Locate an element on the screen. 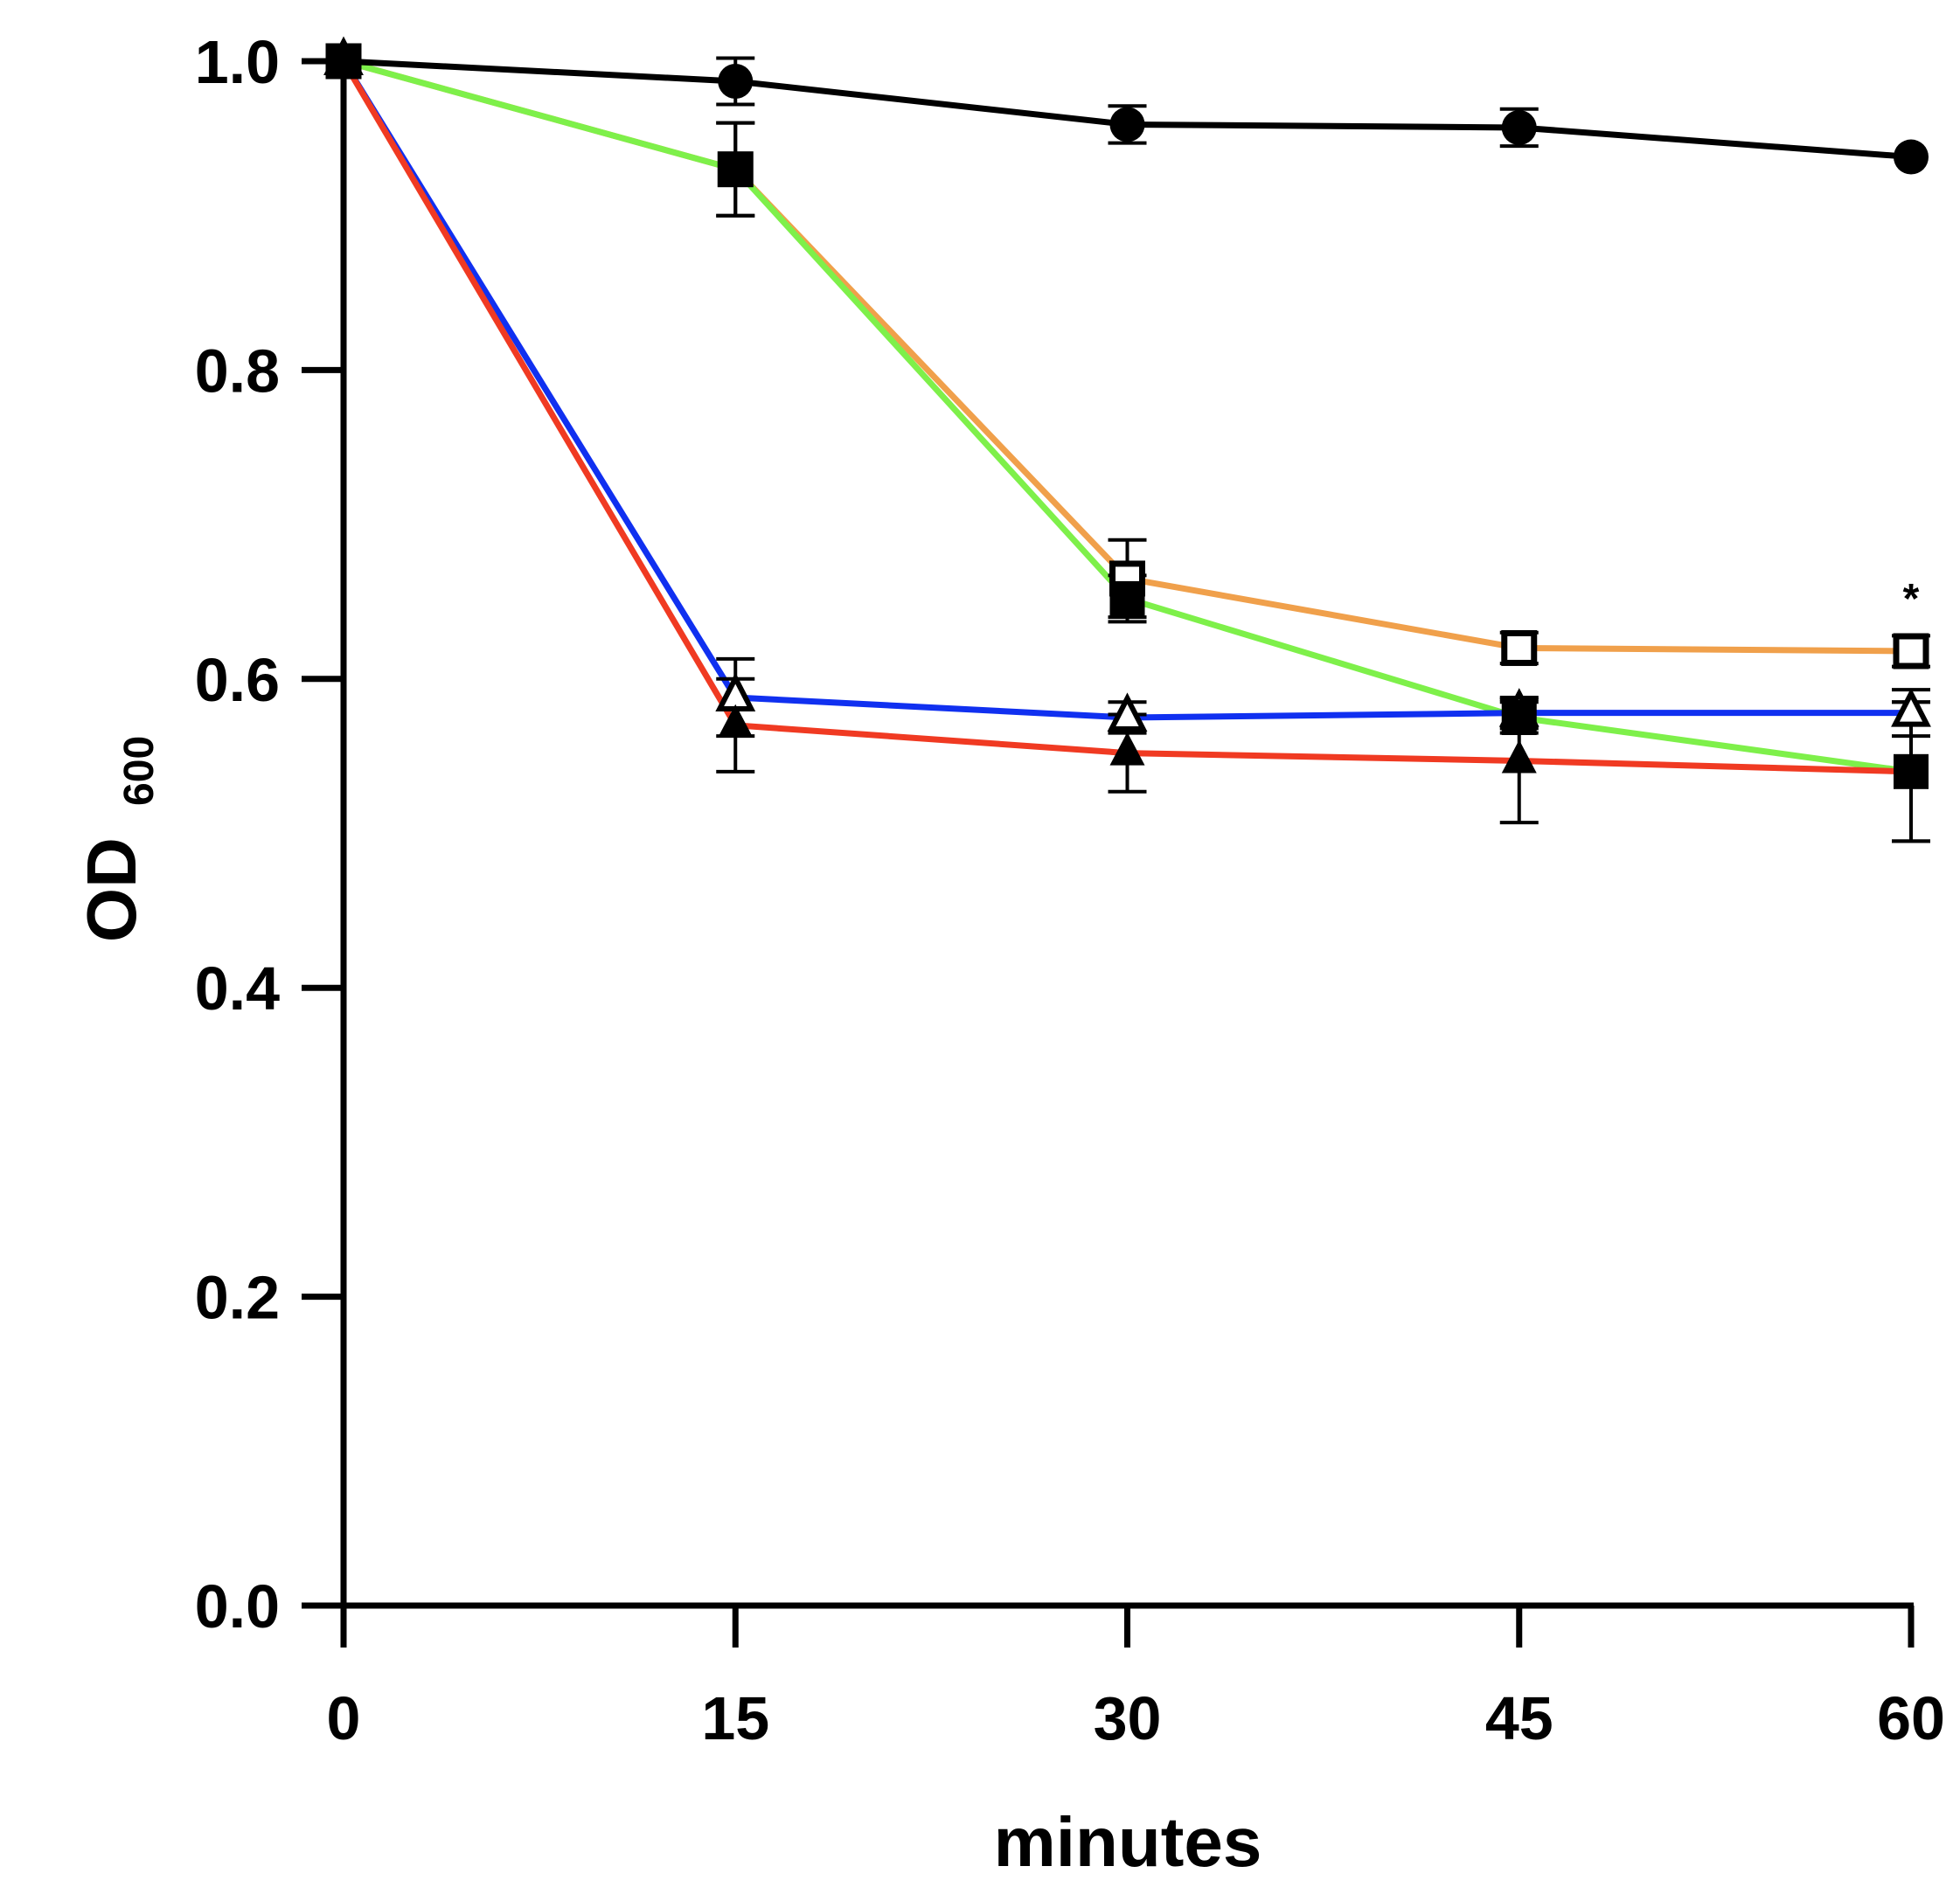 This screenshot has height=1894, width=1960. y-tick-label: 1.0 is located at coordinates (237, 62).